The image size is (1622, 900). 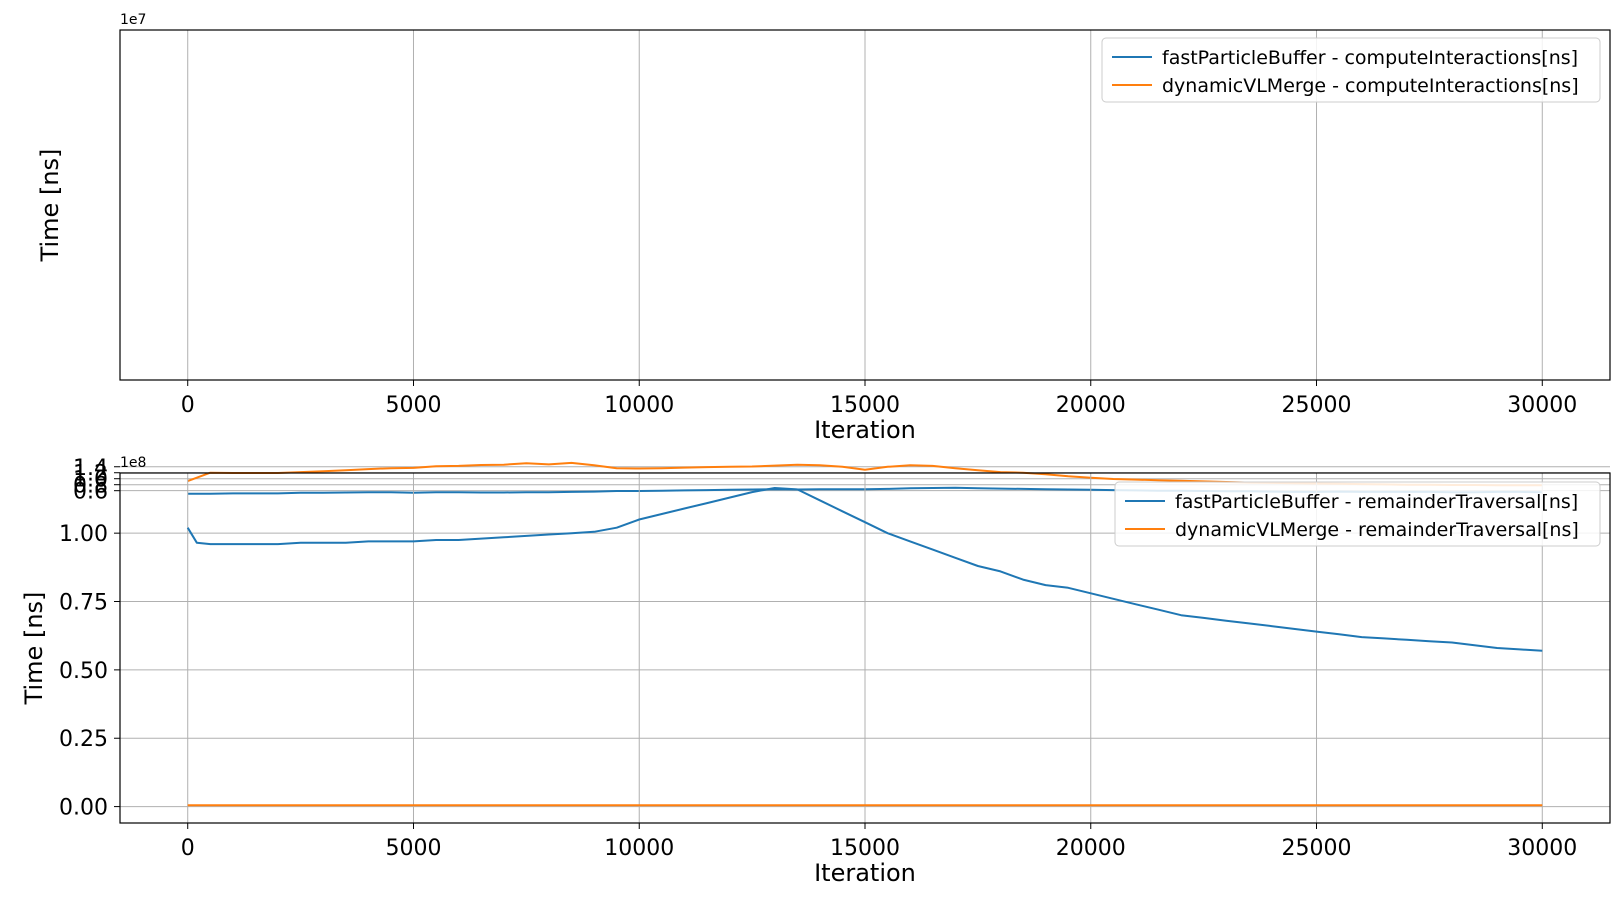 What do you see at coordinates (1377, 530) in the screenshot?
I see `legend-entry-label: dynamicVLMerge - remainderTraversal[ns]` at bounding box center [1377, 530].